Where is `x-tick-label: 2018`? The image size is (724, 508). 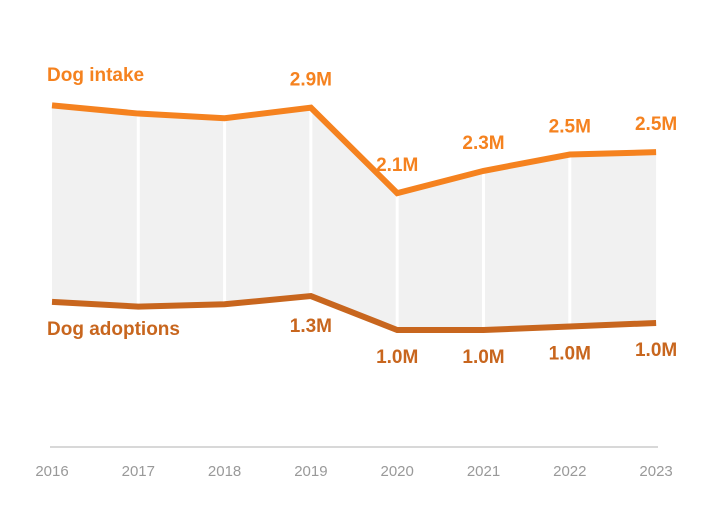
x-tick-label: 2018 is located at coordinates (224, 471).